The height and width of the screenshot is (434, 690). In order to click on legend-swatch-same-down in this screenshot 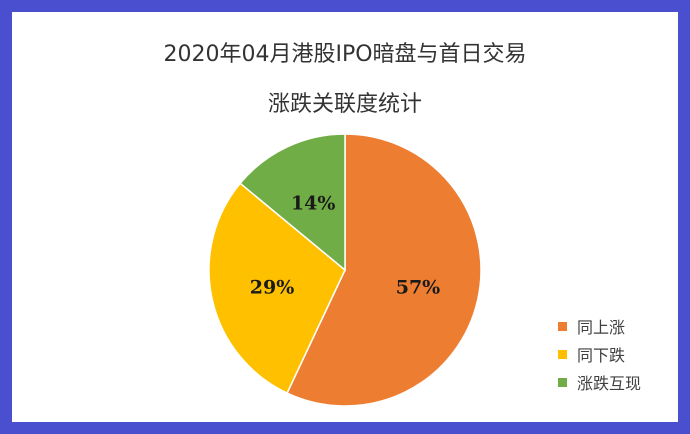, I will do `click(562, 354)`.